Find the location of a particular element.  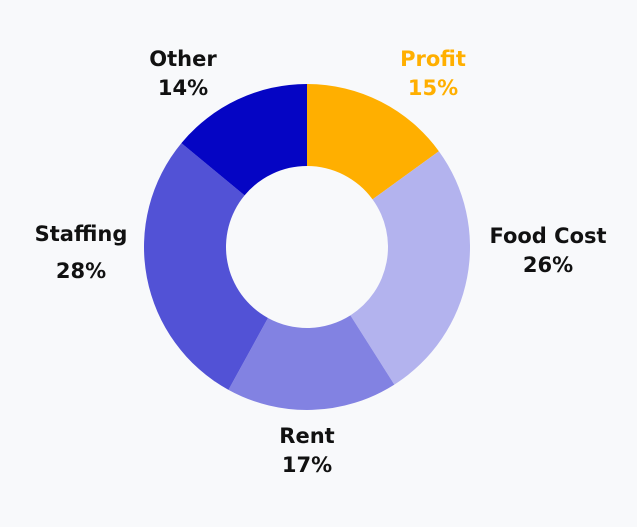

label-value: 17% is located at coordinates (307, 465).